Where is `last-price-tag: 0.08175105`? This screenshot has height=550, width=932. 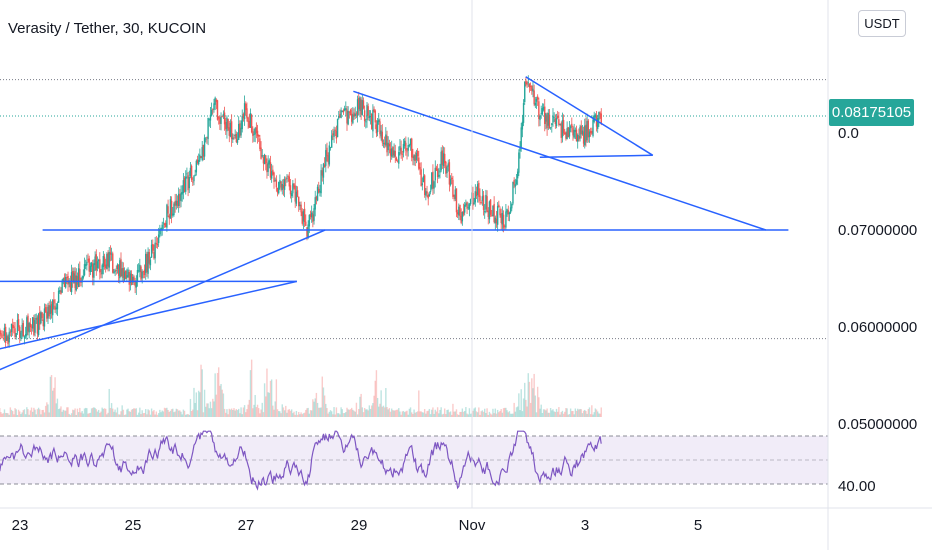
last-price-tag: 0.08175105 is located at coordinates (871, 112).